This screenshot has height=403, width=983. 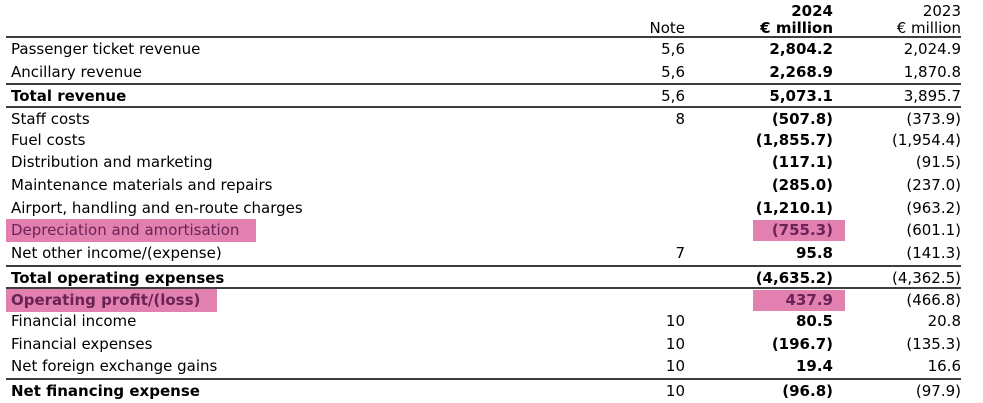 I want to click on row-label-cell: Net other income/(expense), so click(x=300, y=253).